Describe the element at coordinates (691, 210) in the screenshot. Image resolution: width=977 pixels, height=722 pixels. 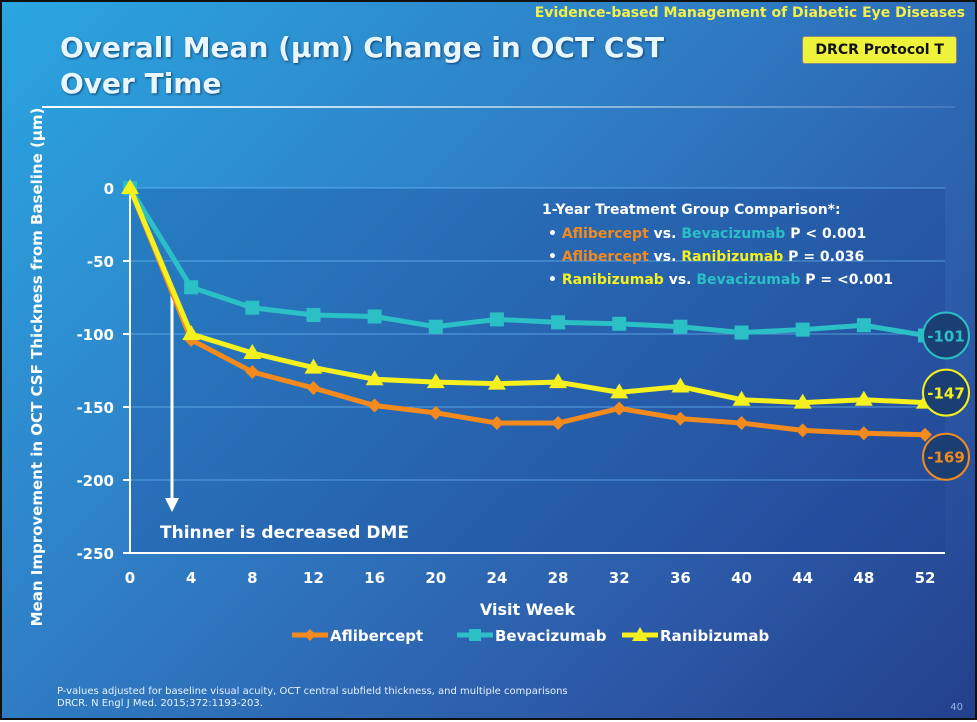
I see `comparison-heading: 1-Year Treatment Group Comparison*:` at that location.